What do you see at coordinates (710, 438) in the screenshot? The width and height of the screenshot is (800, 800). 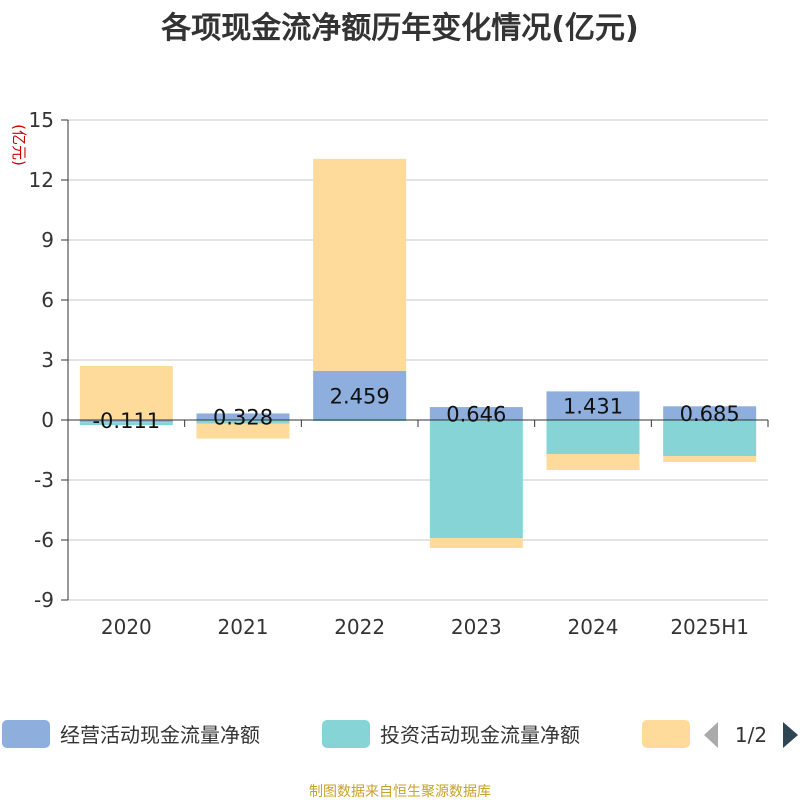 I see `bar-series2-2025H1` at bounding box center [710, 438].